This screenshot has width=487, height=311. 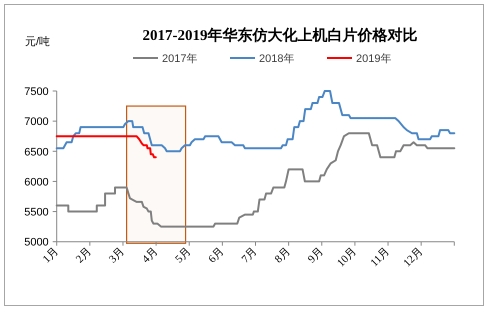 What do you see at coordinates (36, 152) in the screenshot?
I see `y-tick-label: 6500` at bounding box center [36, 152].